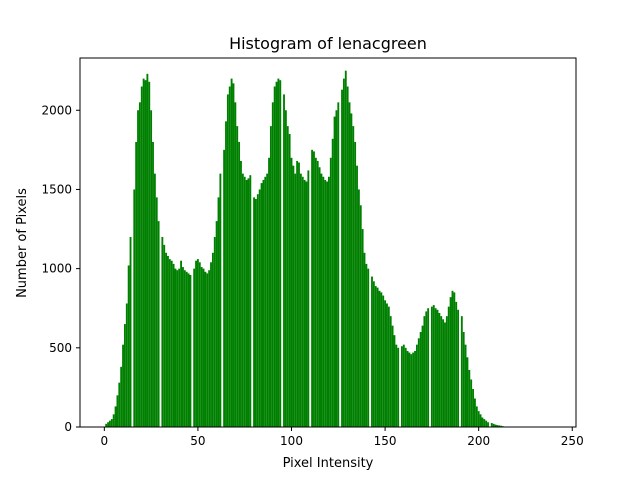 Image resolution: width=640 pixels, height=480 pixels. What do you see at coordinates (60, 348) in the screenshot?
I see `y-tick-label: 500` at bounding box center [60, 348].